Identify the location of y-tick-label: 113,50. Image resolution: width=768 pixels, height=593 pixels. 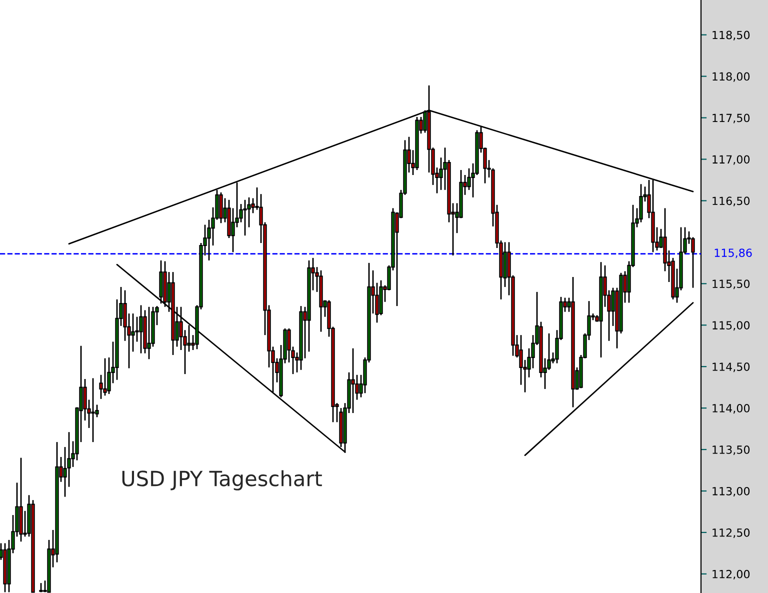
(731, 450).